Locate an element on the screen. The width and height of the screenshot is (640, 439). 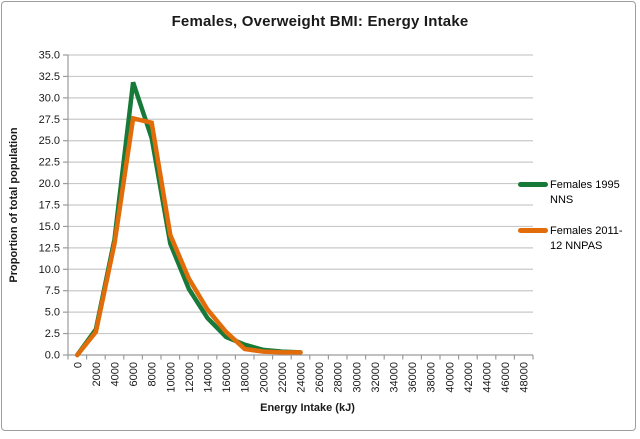
x-tick-label: 8000 is located at coordinates (153, 374).